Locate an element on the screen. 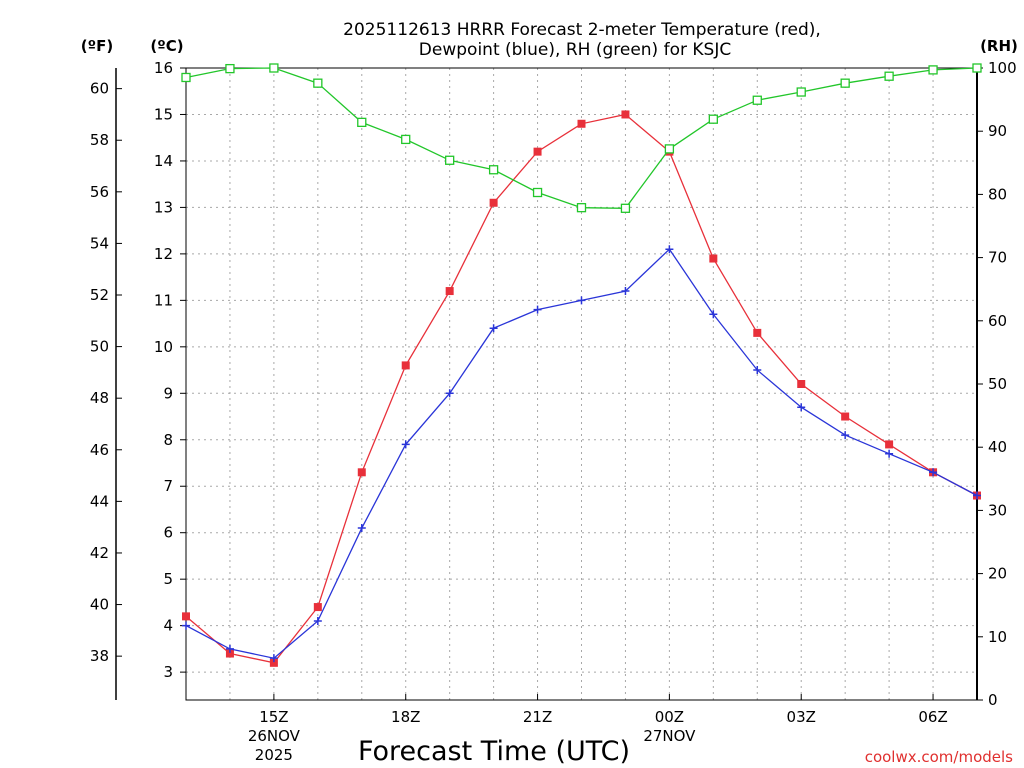 The width and height of the screenshot is (1024, 768). celsius-tick-label: 16 is located at coordinates (163, 68).